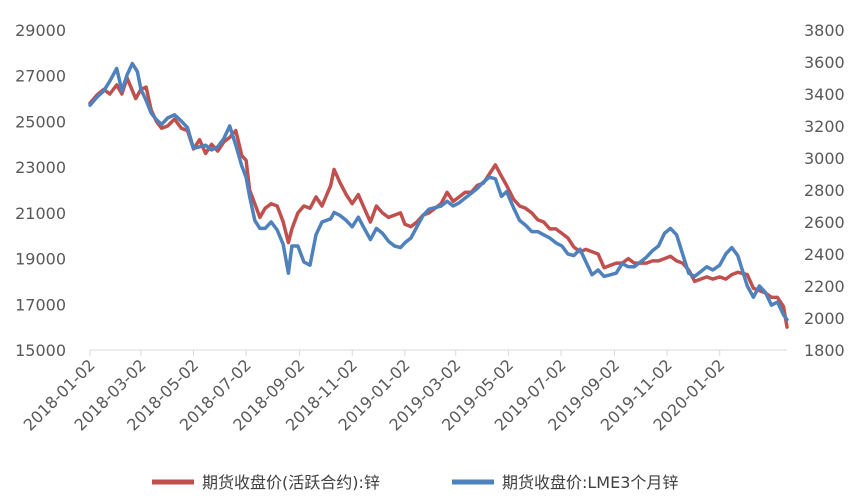  Describe the element at coordinates (415, 482) in the screenshot. I see `legend: 期货收盘价(活跃合约):锌 期货收盘价:LME3个月锌` at that location.